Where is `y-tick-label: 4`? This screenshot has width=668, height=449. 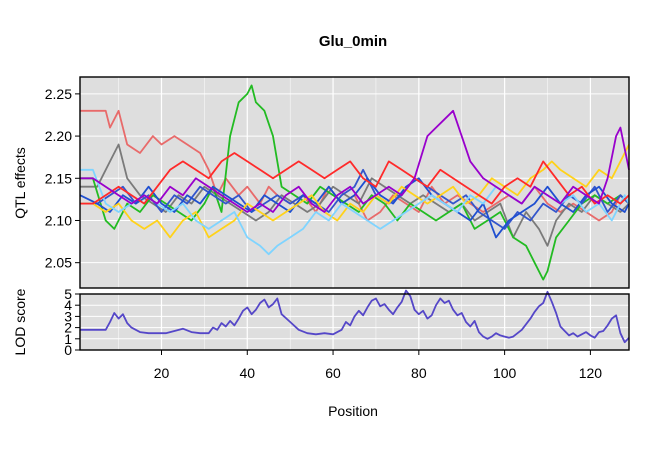 y-tick-label: 4 is located at coordinates (68, 305).